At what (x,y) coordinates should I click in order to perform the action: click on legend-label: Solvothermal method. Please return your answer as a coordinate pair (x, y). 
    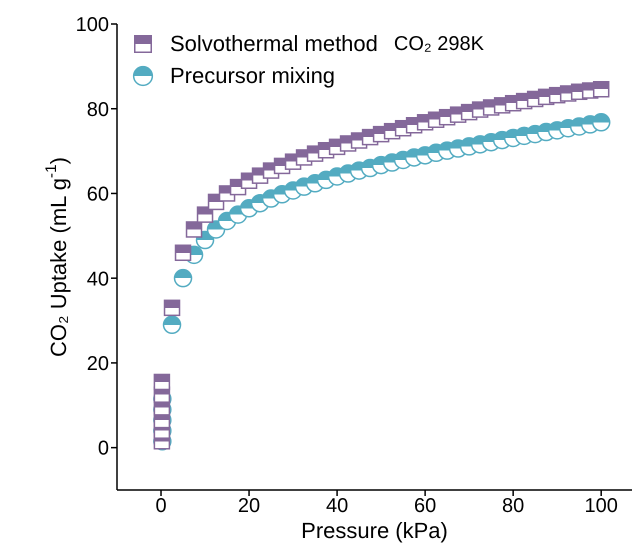
    Looking at the image, I should click on (274, 44).